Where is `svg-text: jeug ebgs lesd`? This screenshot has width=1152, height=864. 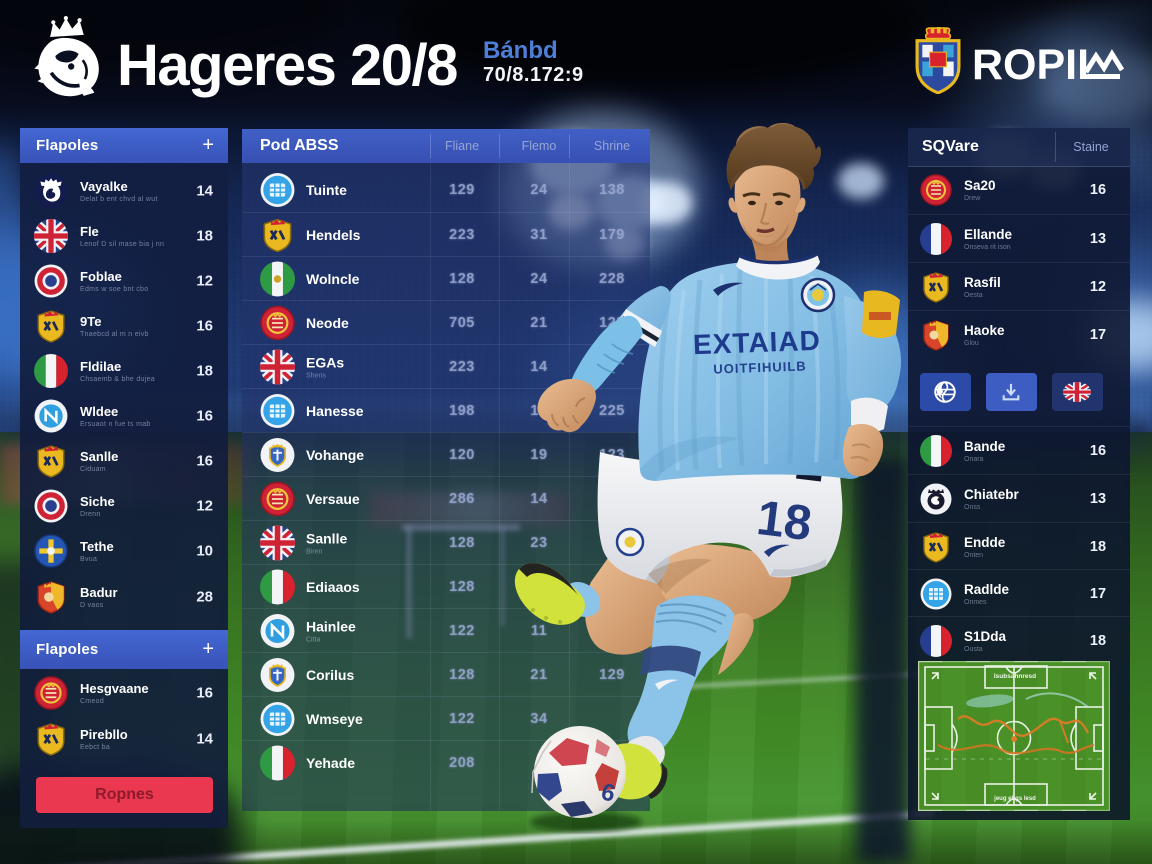
svg-text: jeug ebgs lesd is located at coordinates (1014, 799).